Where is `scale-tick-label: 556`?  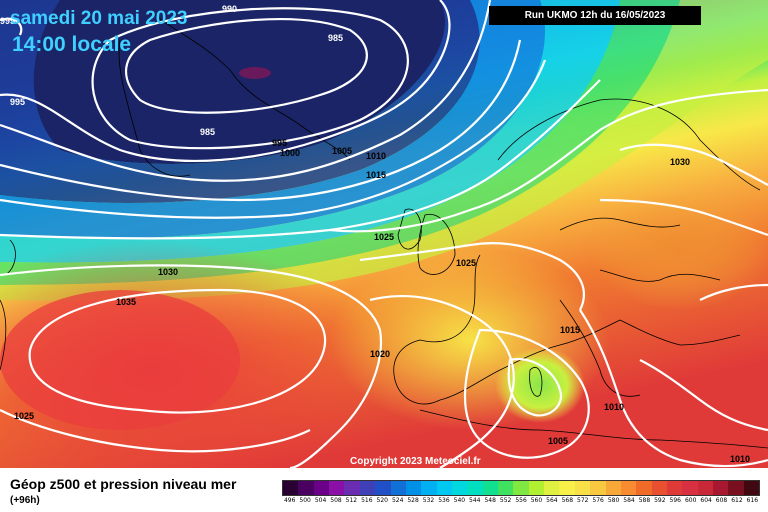
scale-tick-label: 556 is located at coordinates (521, 500).